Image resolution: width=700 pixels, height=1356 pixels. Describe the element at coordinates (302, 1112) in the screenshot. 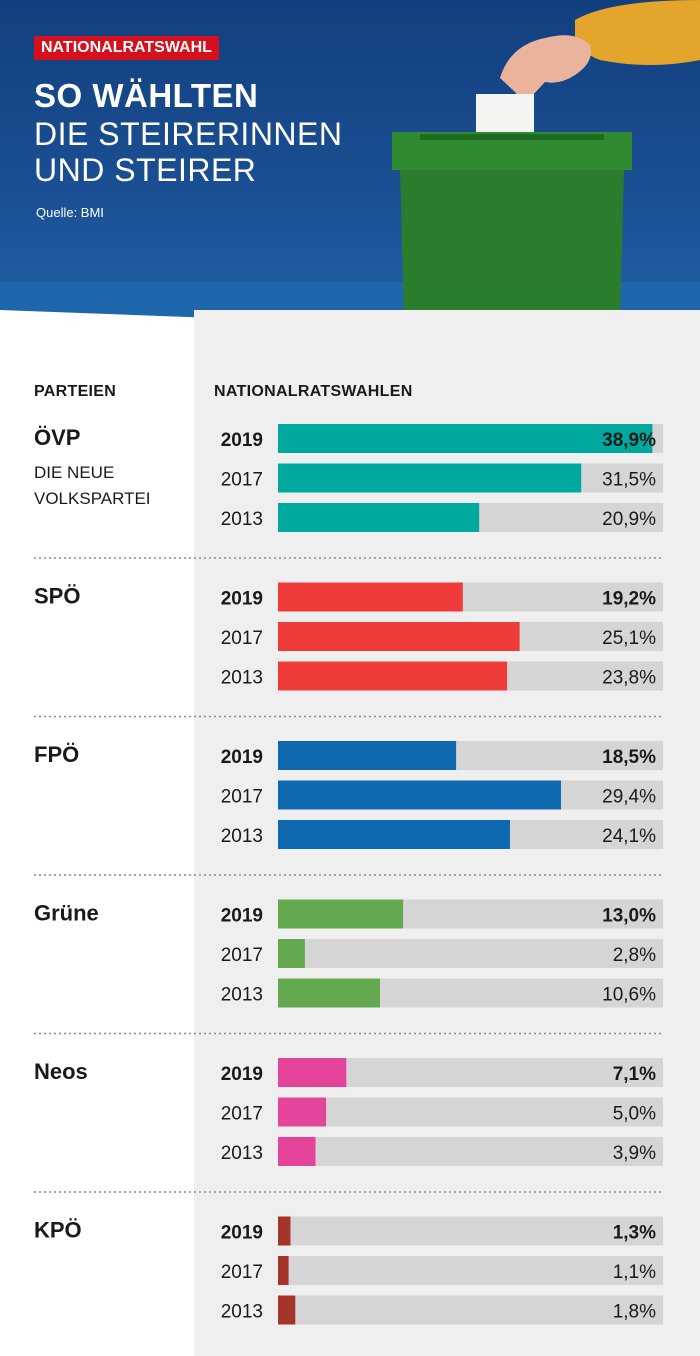

I see `bar-neos-2017` at that location.